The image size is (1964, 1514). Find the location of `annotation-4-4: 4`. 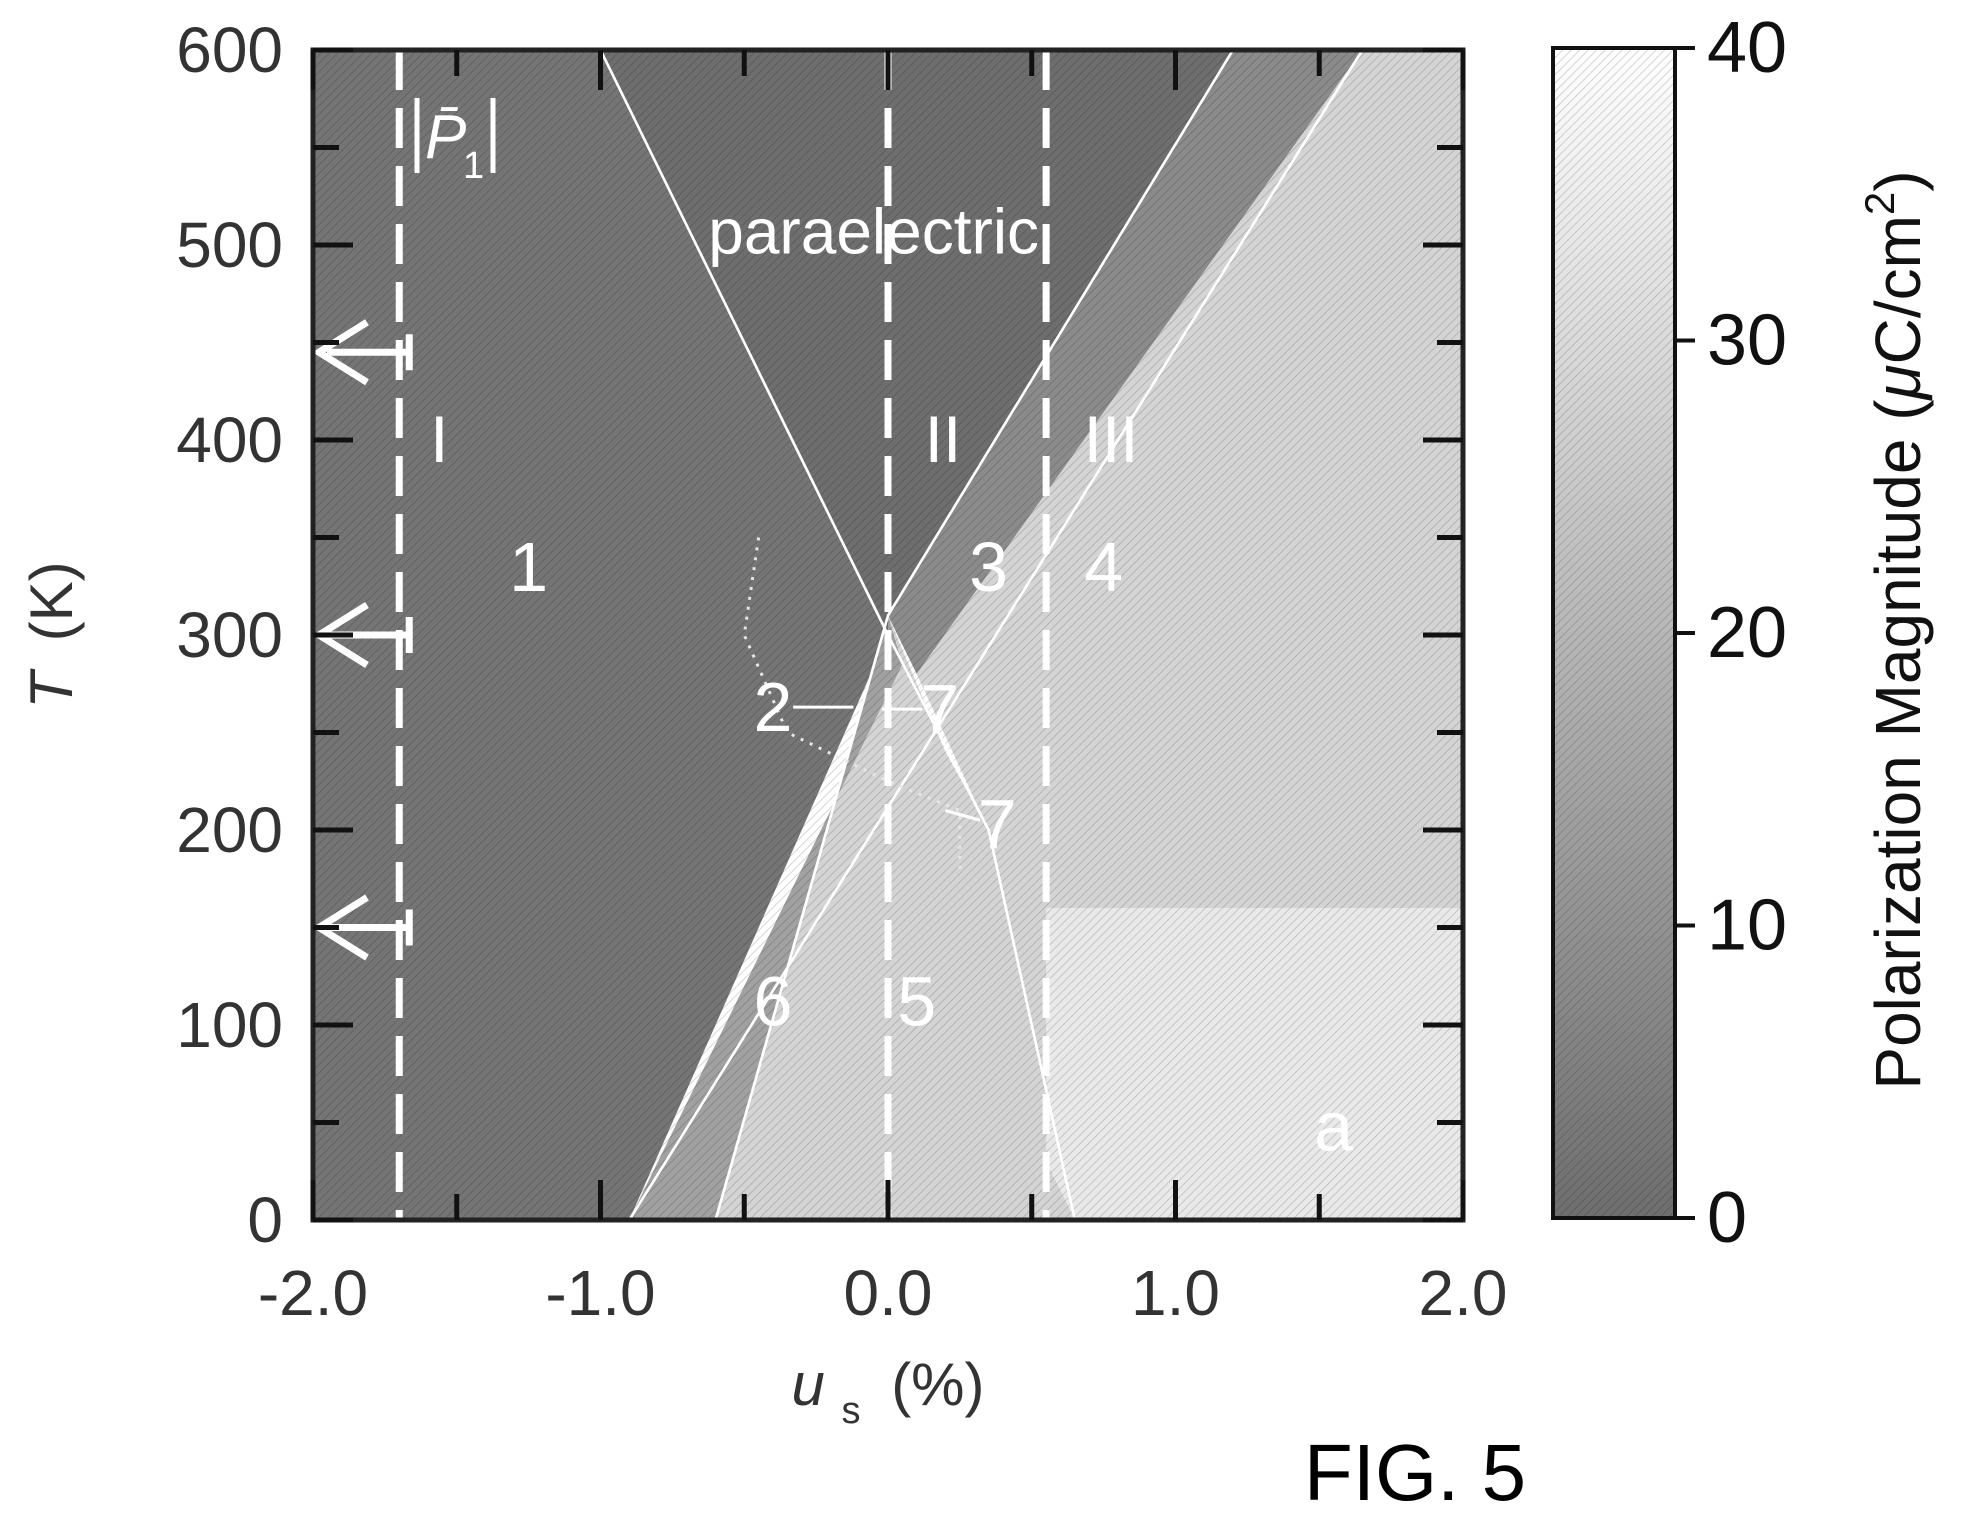

annotation-4-4: 4 is located at coordinates (1103, 567).